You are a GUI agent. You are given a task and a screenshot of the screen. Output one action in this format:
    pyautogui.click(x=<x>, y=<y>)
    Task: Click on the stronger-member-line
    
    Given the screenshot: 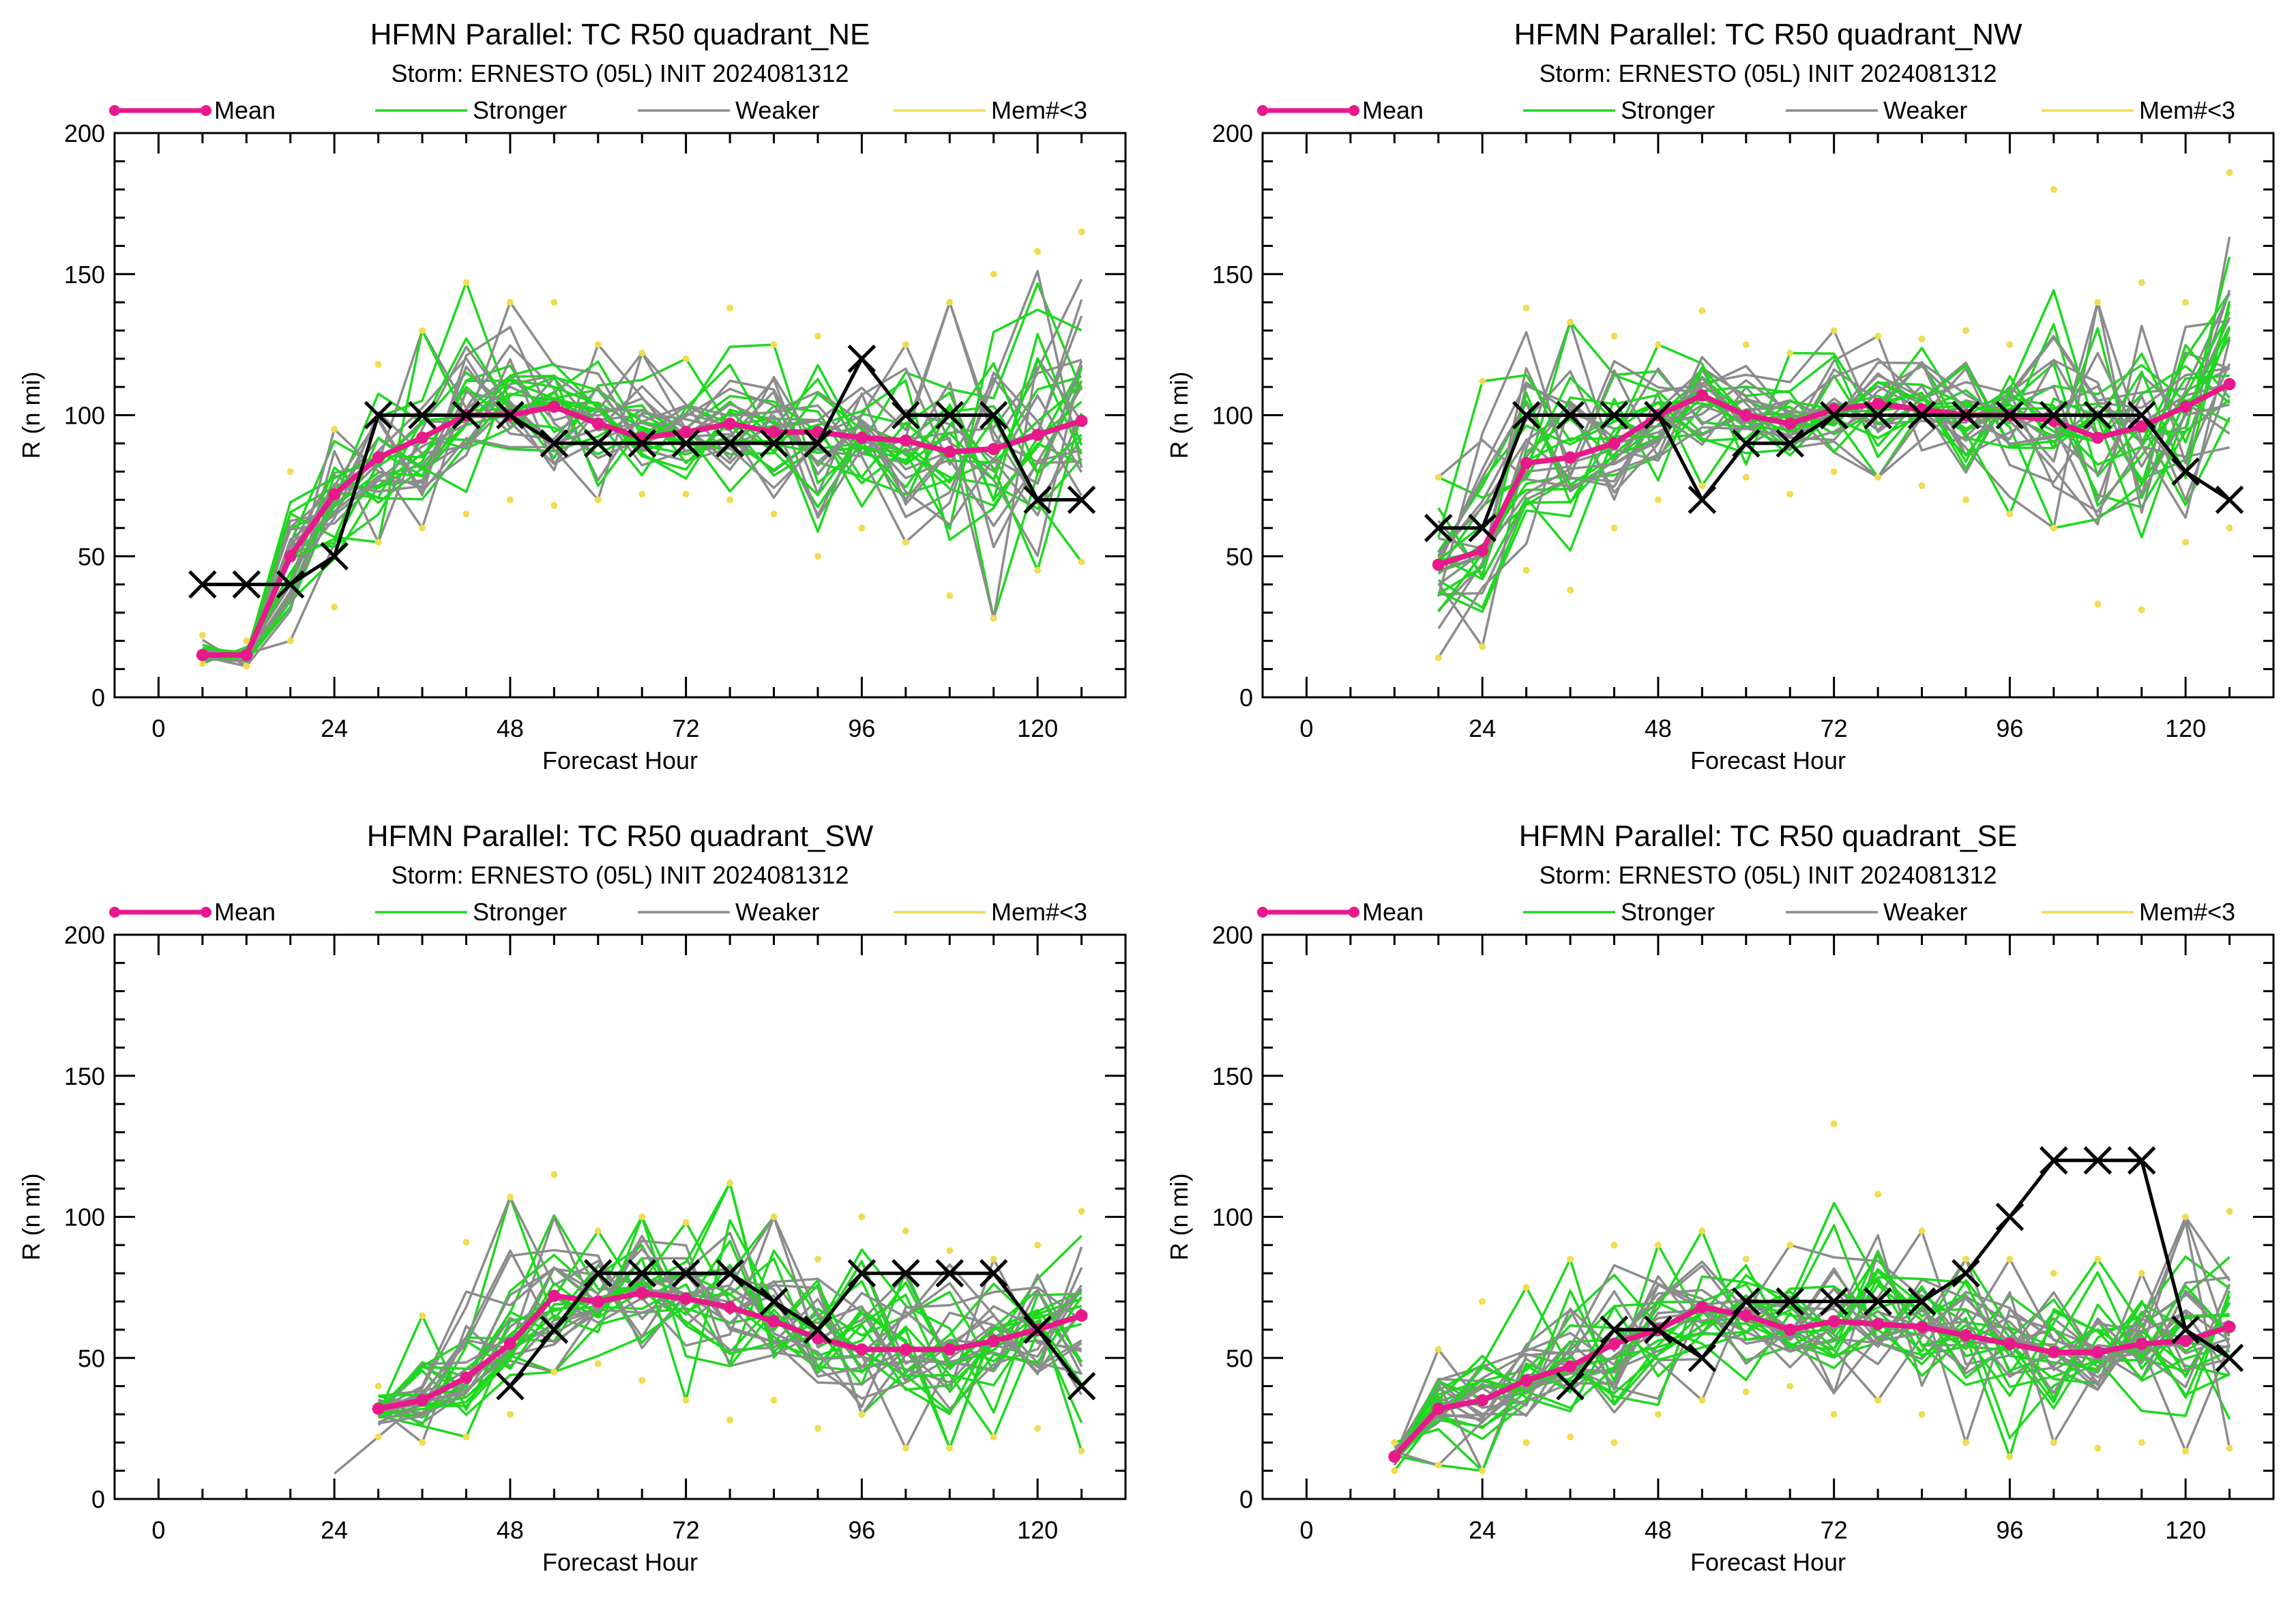 What is the action you would take?
    pyautogui.click(x=1813, y=1345)
    